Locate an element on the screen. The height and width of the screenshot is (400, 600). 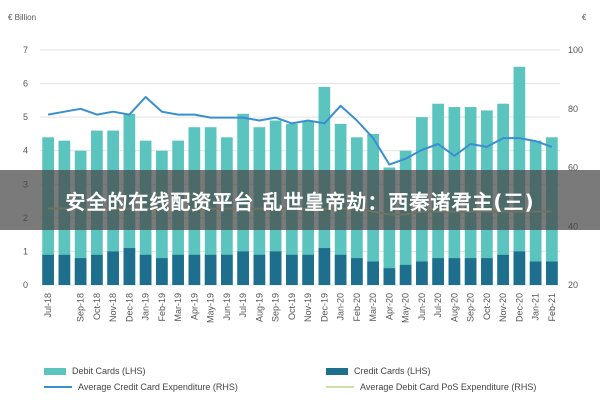
left-axis-tick-label: 7 is located at coordinates (25, 50).